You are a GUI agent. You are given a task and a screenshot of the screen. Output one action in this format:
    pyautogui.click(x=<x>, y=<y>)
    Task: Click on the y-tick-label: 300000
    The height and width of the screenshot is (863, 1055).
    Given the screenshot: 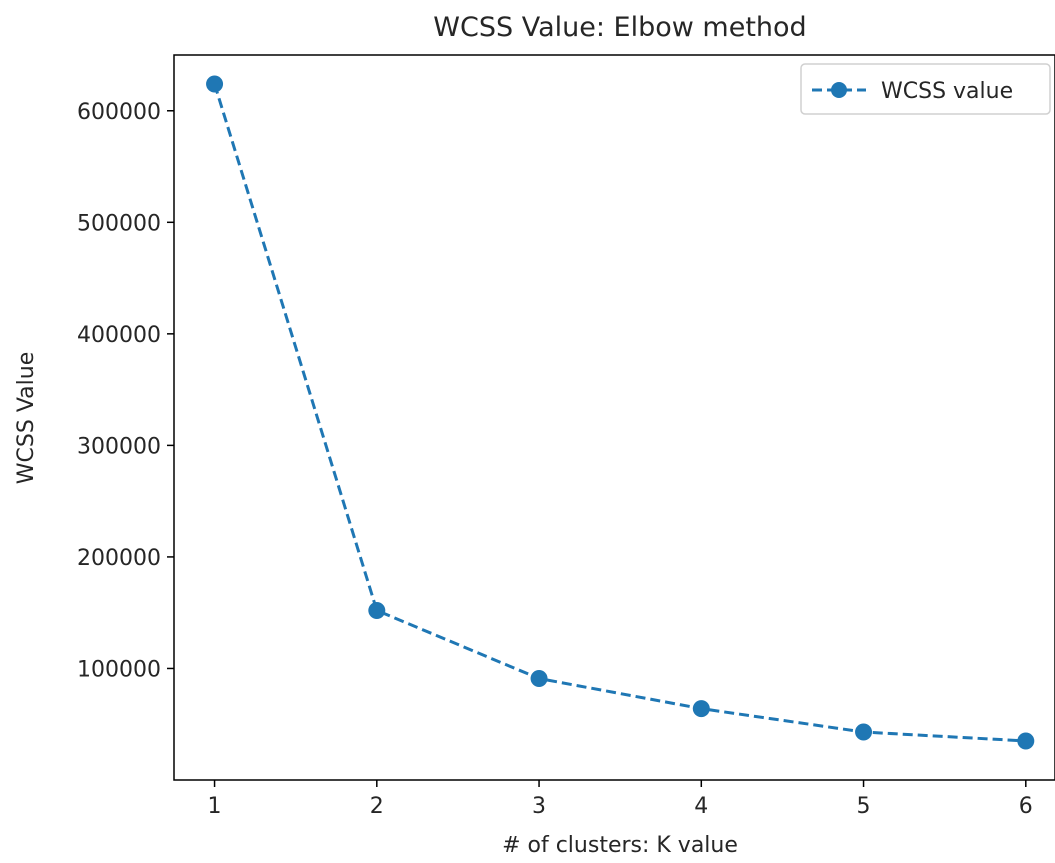 What is the action you would take?
    pyautogui.click(x=119, y=446)
    